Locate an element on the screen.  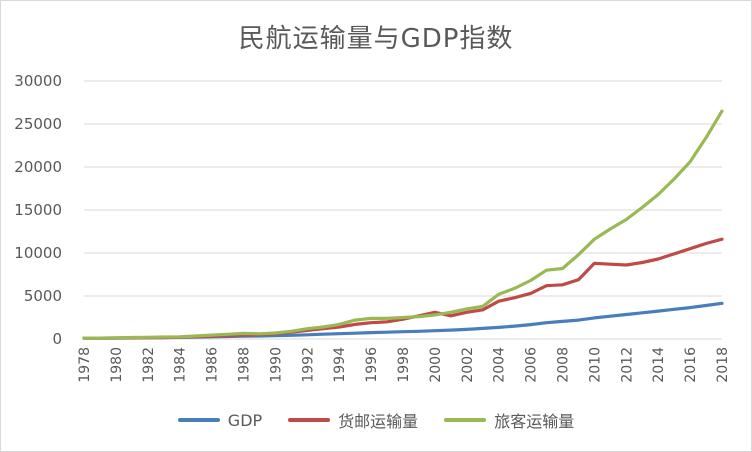
legend-label: 货邮运输量 is located at coordinates (378, 421).